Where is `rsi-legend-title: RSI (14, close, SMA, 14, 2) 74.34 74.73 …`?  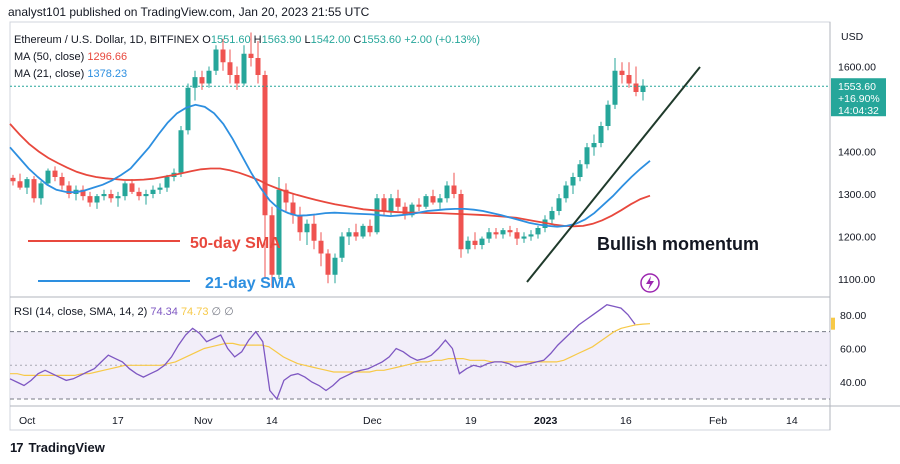 rsi-legend-title: RSI (14, close, SMA, 14, 2) 74.34 74.73 … is located at coordinates (124, 312).